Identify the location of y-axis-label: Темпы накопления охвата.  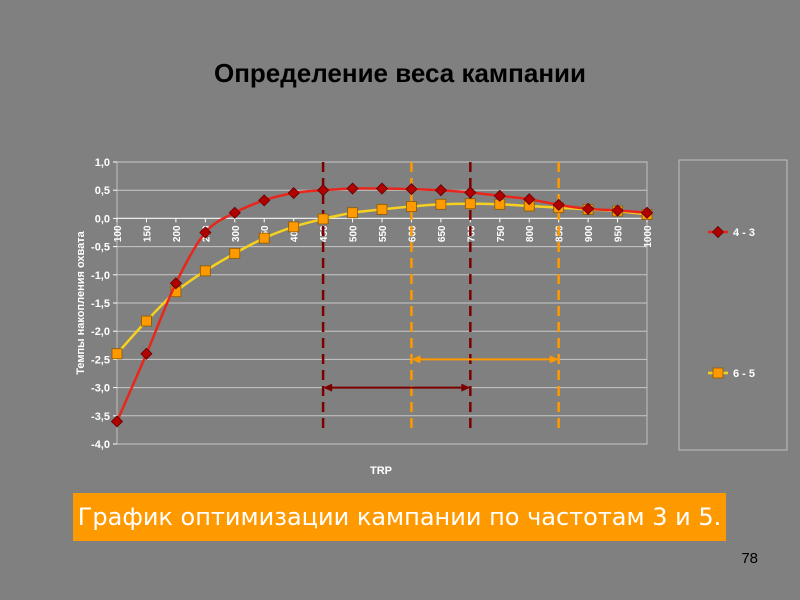
(81, 302).